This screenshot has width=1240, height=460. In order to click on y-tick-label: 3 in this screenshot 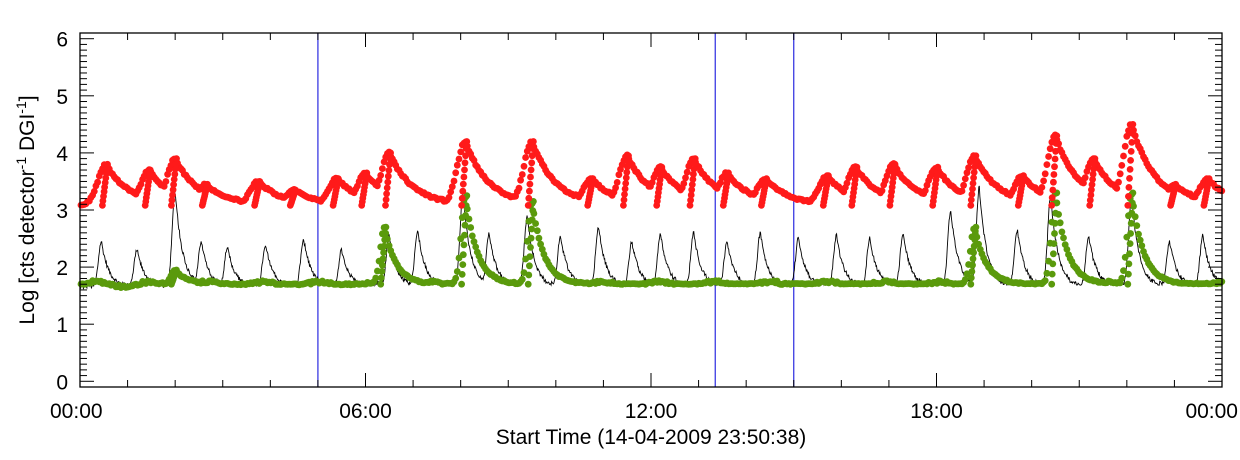, I will do `click(62, 211)`.